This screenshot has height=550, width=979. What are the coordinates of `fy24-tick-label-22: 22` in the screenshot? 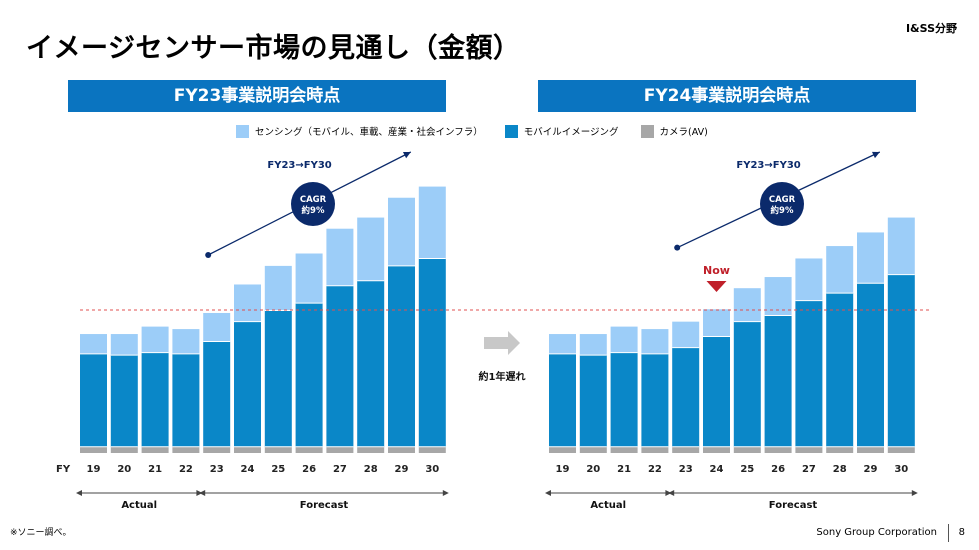 It's located at (655, 469).